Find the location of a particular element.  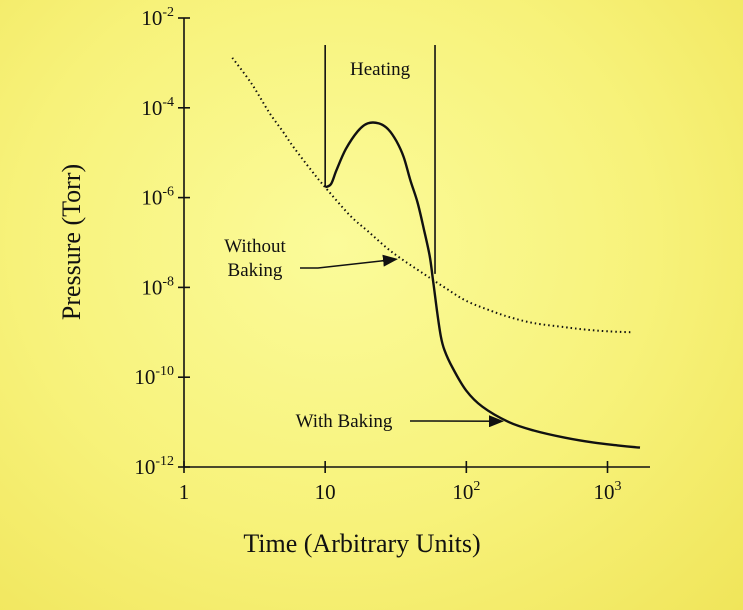

y-tick-label: 10⁻¹⁰ is located at coordinates (154, 376).